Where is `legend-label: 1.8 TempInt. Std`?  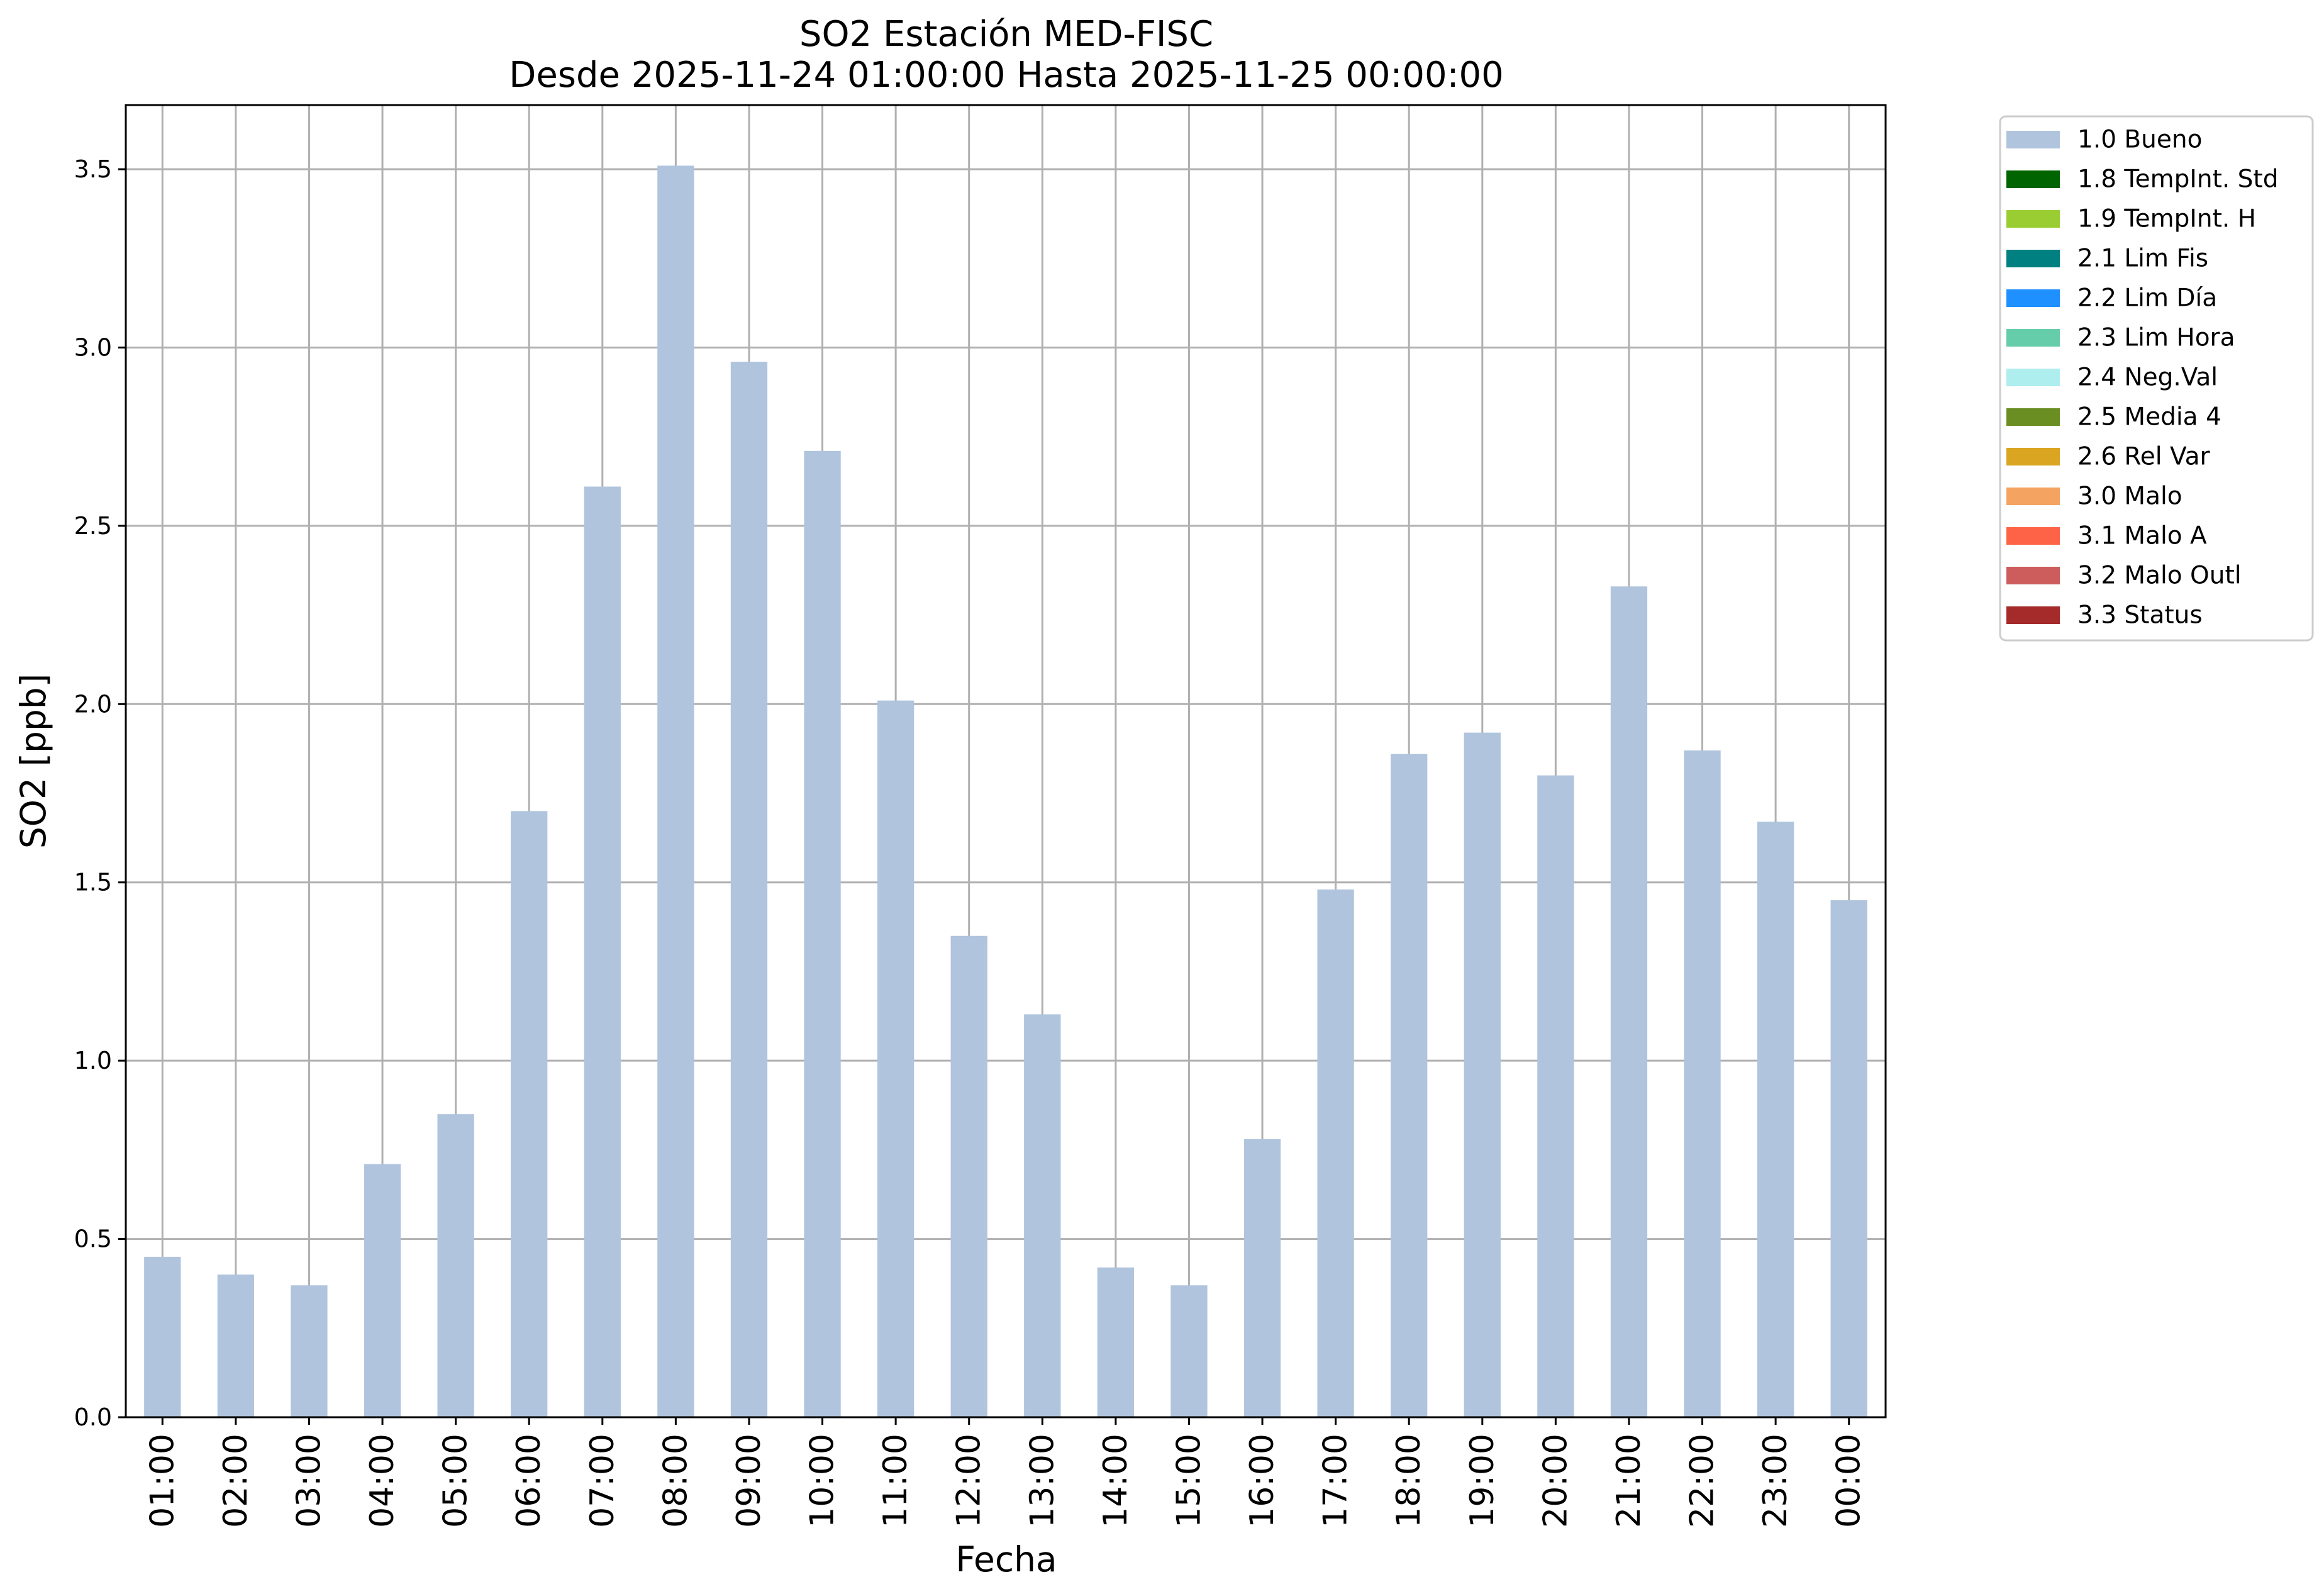
legend-label: 1.8 TempInt. Std is located at coordinates (2177, 179).